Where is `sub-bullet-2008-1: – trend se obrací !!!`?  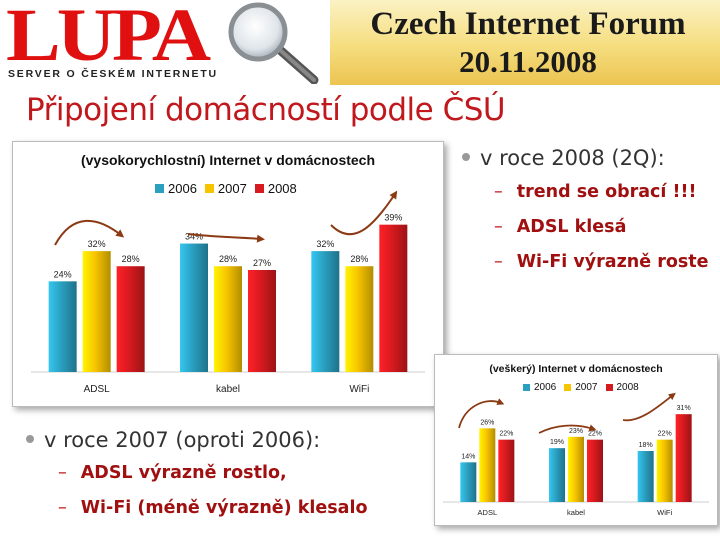
sub-bullet-2008-1: – trend se obrací !!! is located at coordinates (595, 192).